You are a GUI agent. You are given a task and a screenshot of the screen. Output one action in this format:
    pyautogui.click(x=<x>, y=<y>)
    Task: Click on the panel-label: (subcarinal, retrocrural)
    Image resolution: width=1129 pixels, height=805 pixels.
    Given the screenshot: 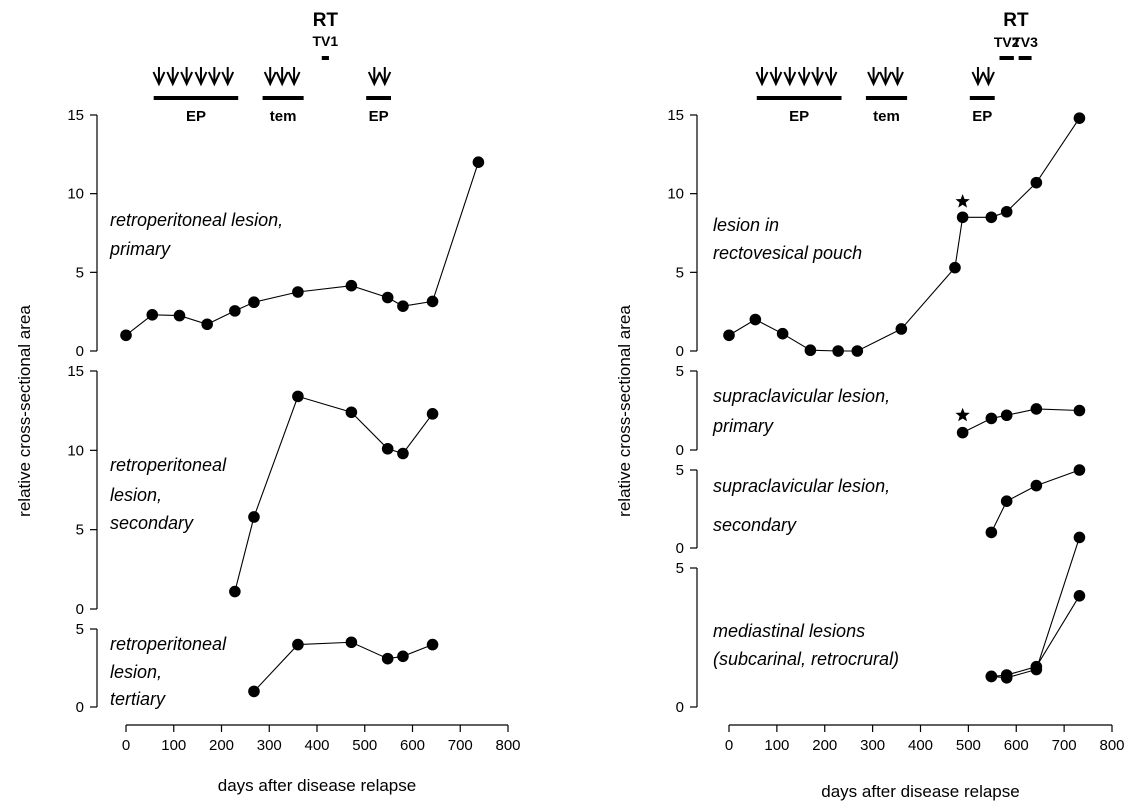 What is the action you would take?
    pyautogui.click(x=806, y=659)
    